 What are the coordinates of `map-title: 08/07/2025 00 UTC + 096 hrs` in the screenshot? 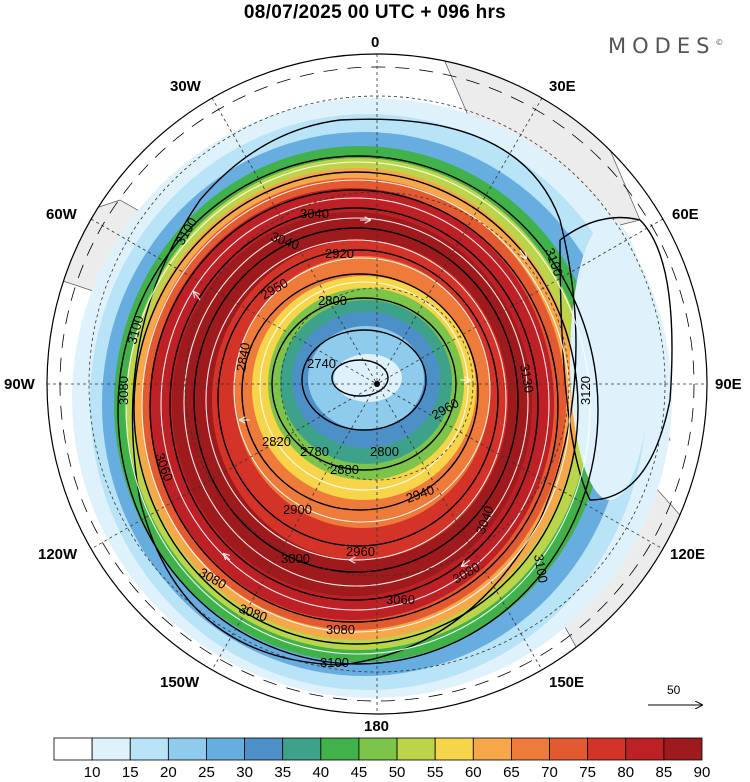 It's located at (375, 12).